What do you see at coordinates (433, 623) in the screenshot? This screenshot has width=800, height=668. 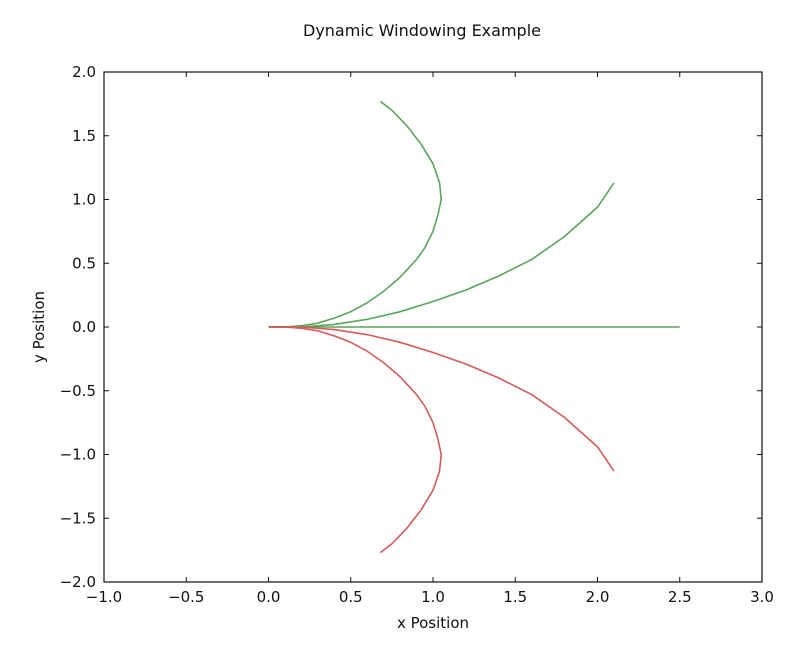 I see `x-axis-label: x Position` at bounding box center [433, 623].